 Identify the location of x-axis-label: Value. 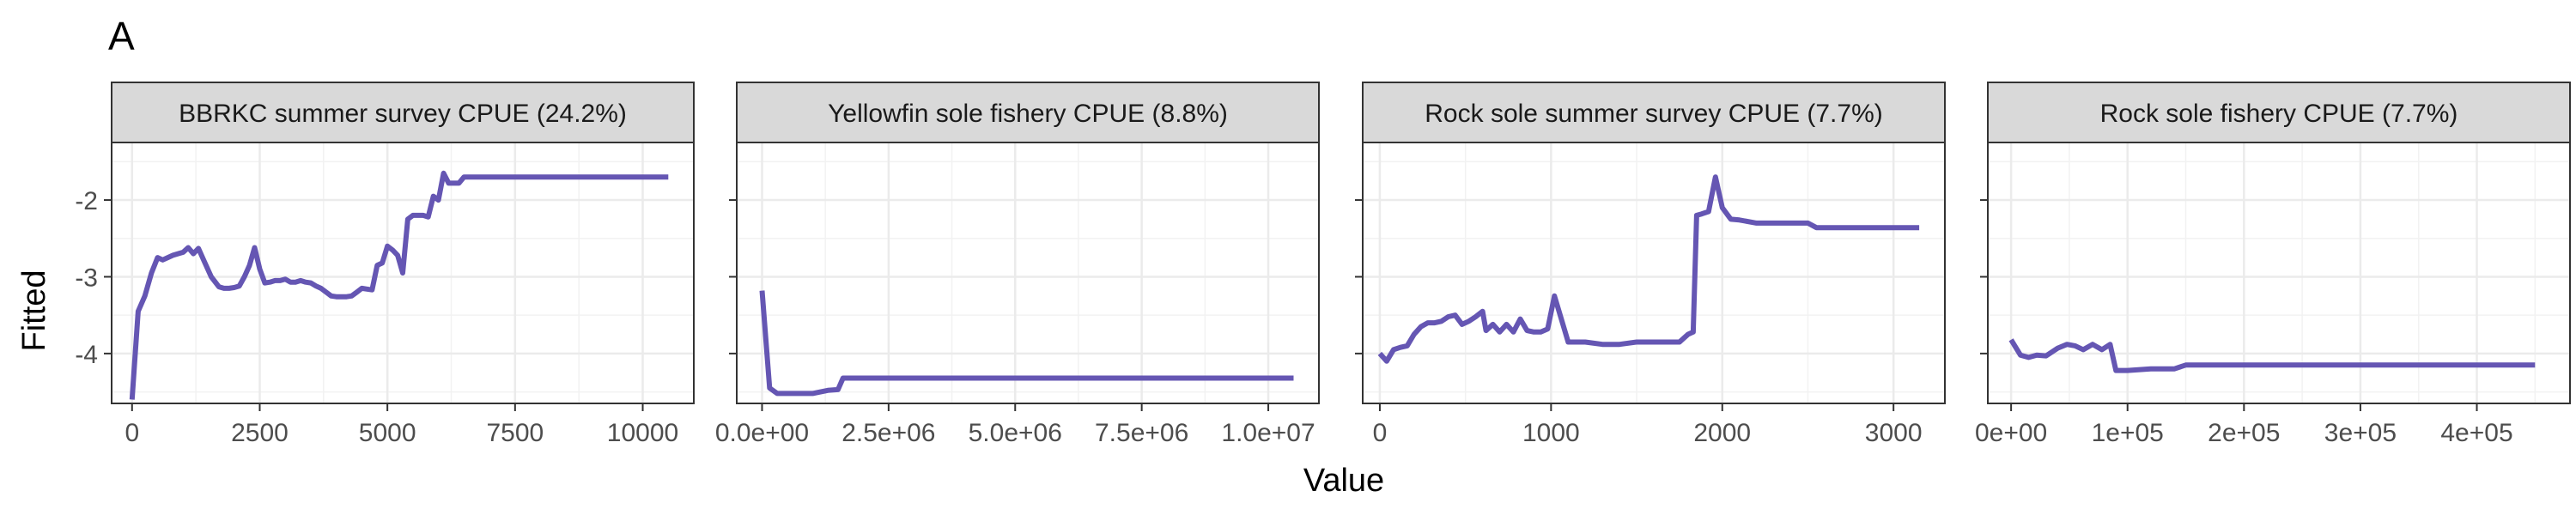
(1343, 481).